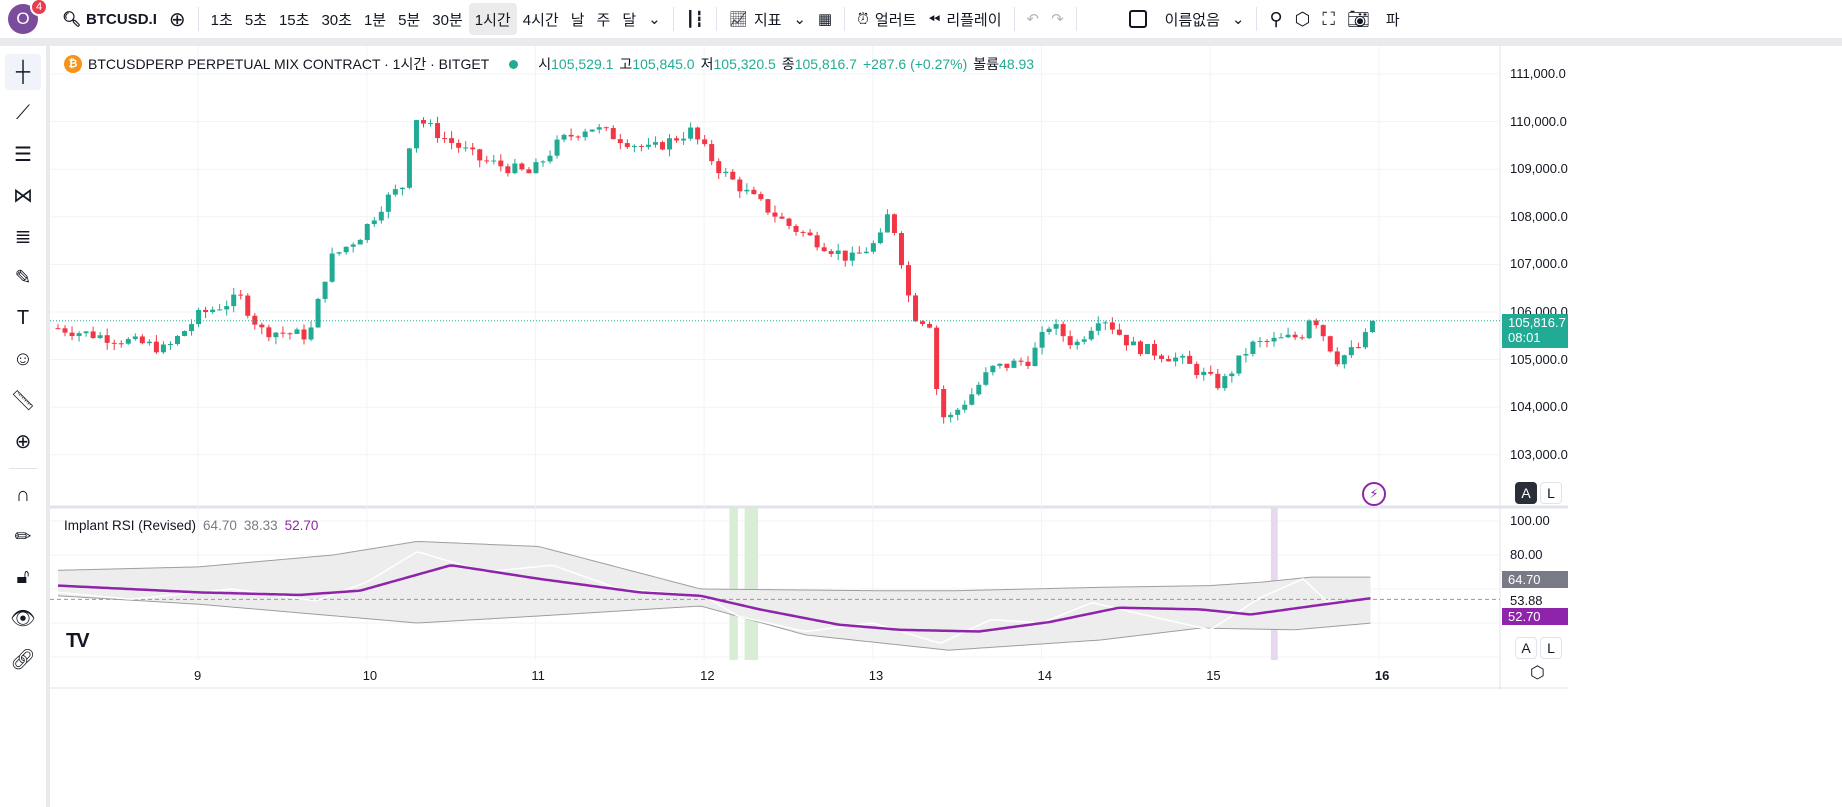 The height and width of the screenshot is (807, 1842). Describe the element at coordinates (23, 359) in the screenshot. I see `emoji-tool: ☺` at that location.